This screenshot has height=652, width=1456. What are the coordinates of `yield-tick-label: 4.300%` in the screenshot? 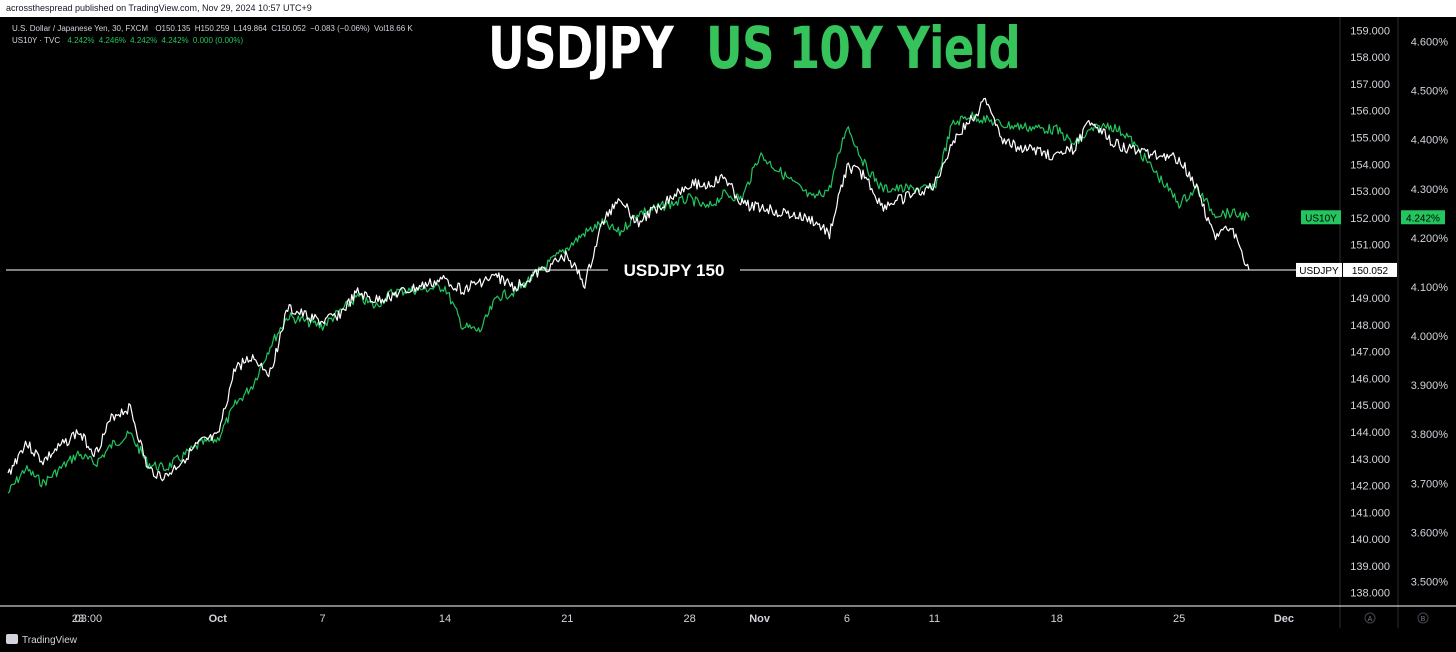 It's located at (1430, 190).